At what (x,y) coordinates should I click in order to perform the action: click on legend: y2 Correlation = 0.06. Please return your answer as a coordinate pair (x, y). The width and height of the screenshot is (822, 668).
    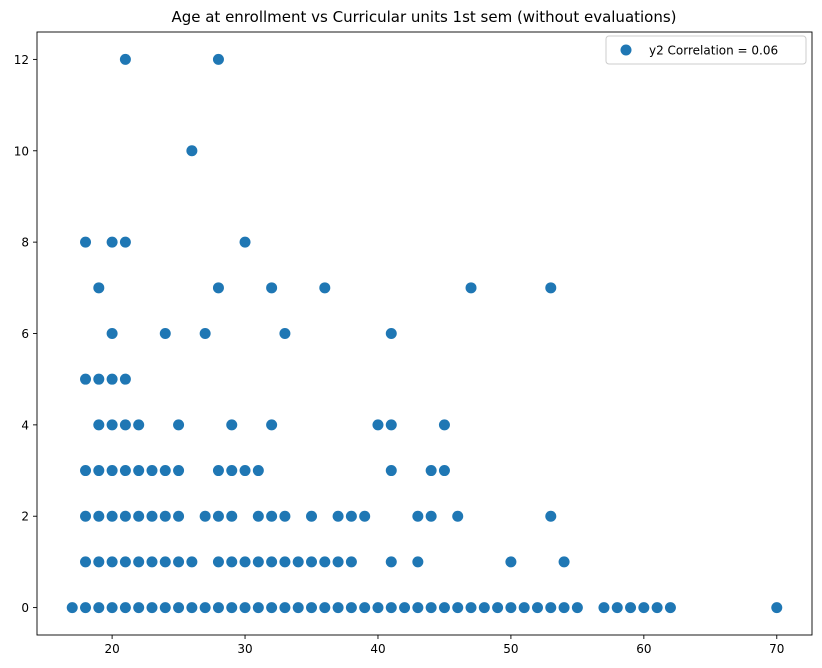
    Looking at the image, I should click on (706, 50).